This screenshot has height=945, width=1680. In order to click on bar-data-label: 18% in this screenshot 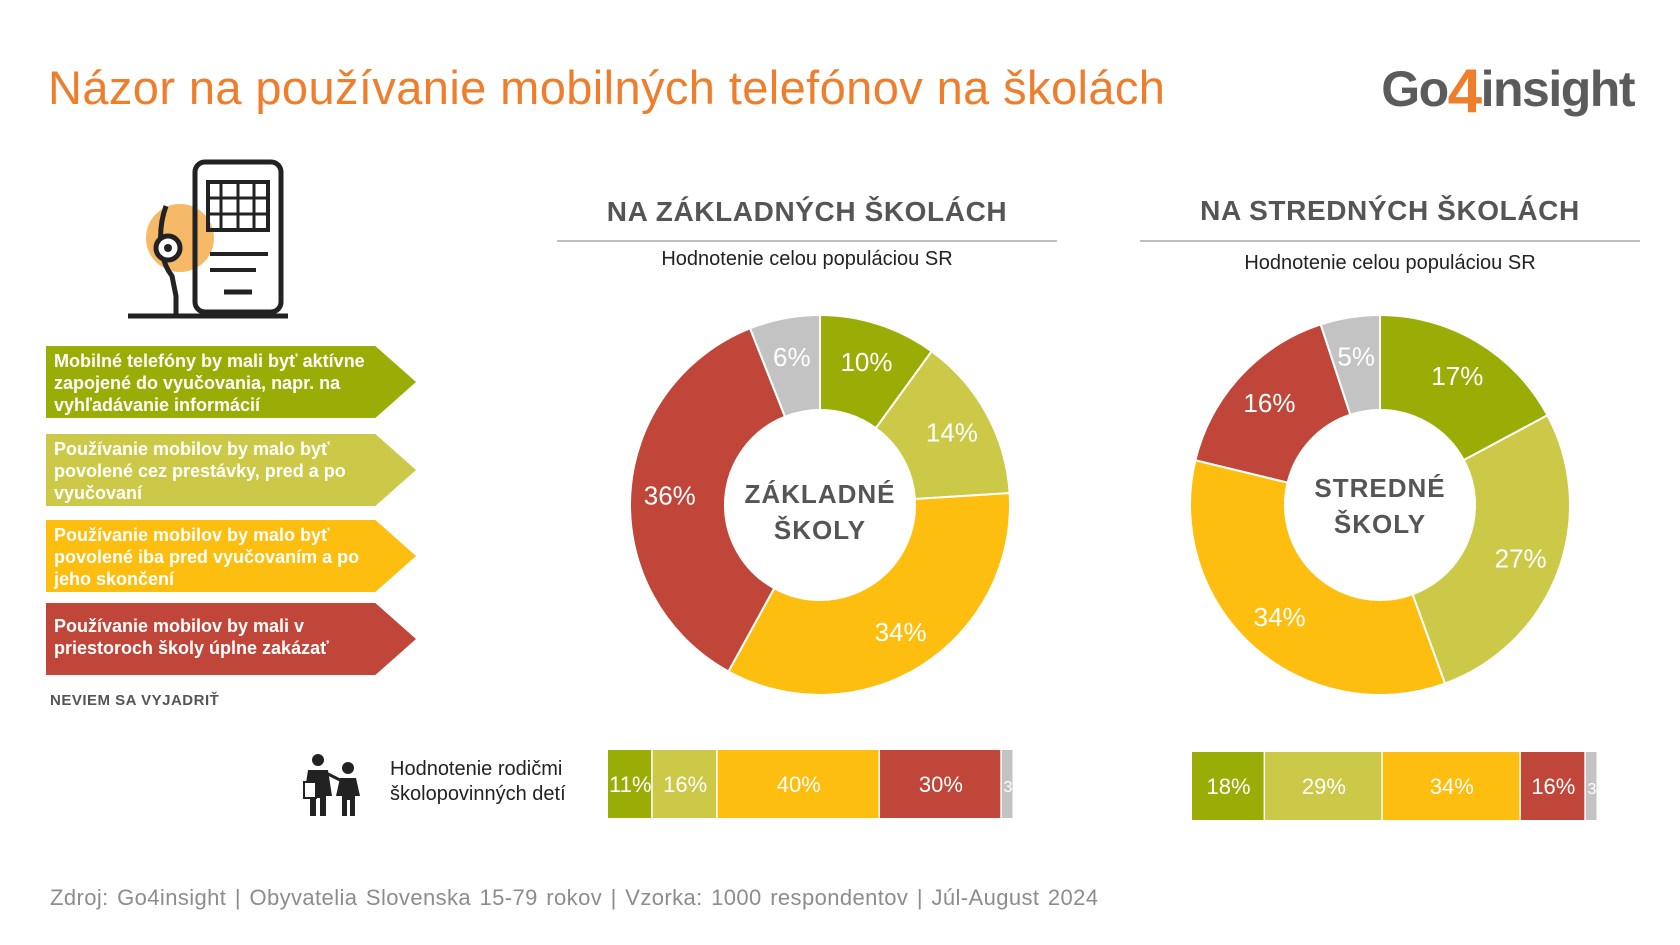, I will do `click(1229, 786)`.